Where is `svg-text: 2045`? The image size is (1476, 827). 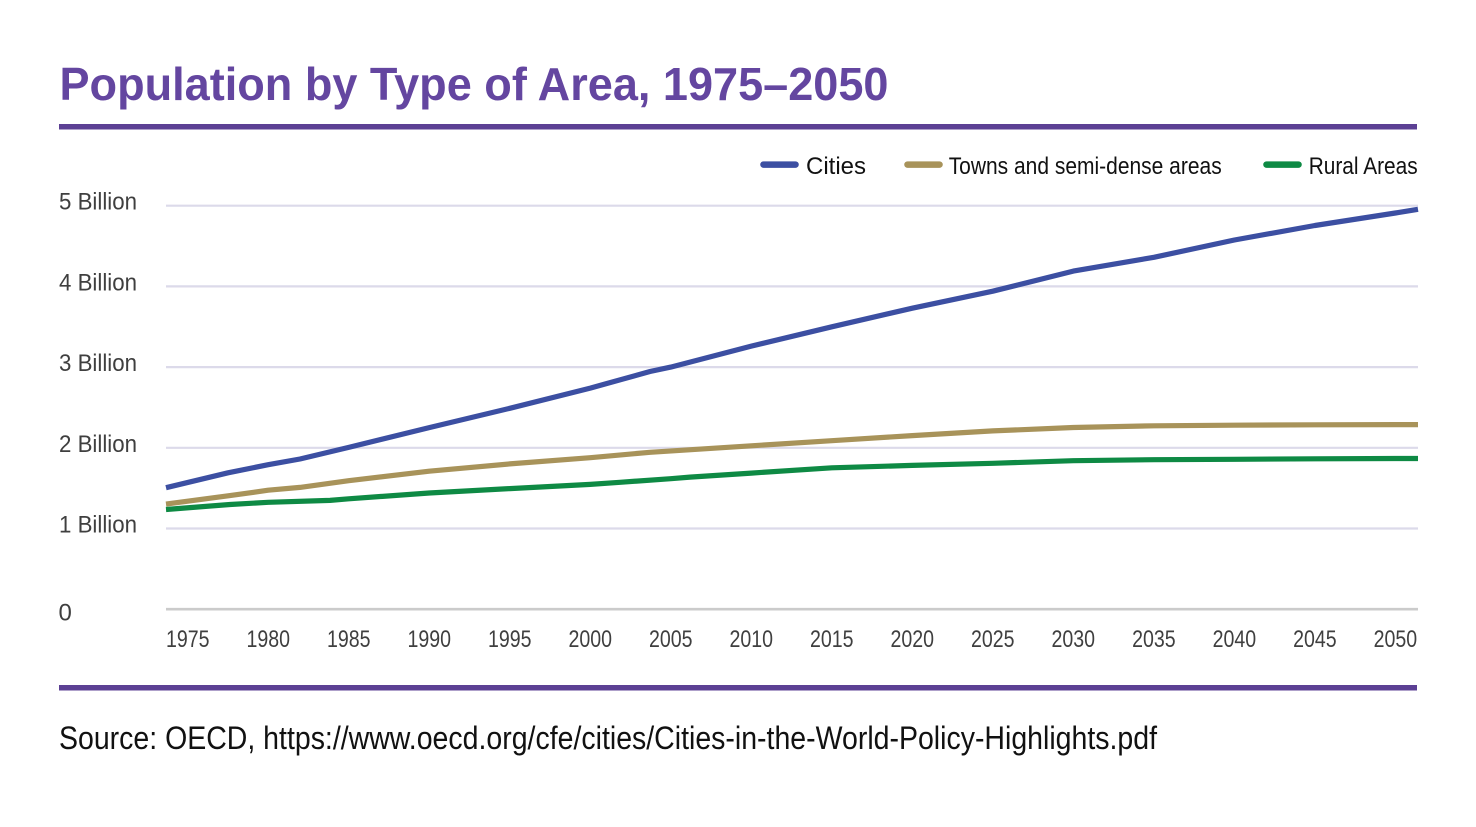 svg-text: 2045 is located at coordinates (1315, 639).